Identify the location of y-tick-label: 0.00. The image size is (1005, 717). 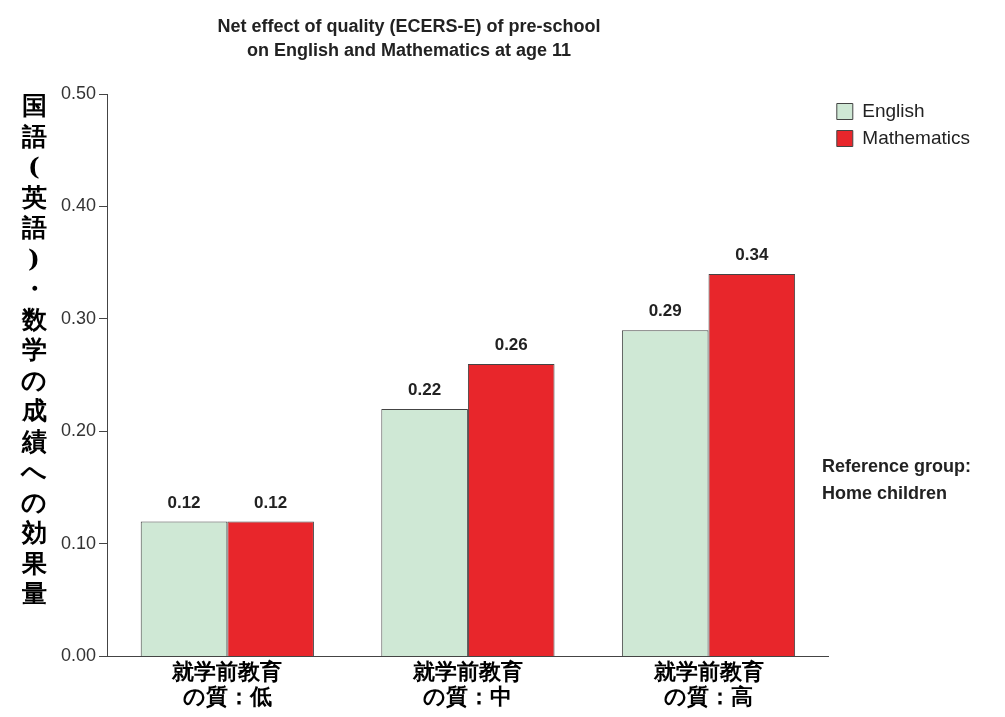
(78, 655).